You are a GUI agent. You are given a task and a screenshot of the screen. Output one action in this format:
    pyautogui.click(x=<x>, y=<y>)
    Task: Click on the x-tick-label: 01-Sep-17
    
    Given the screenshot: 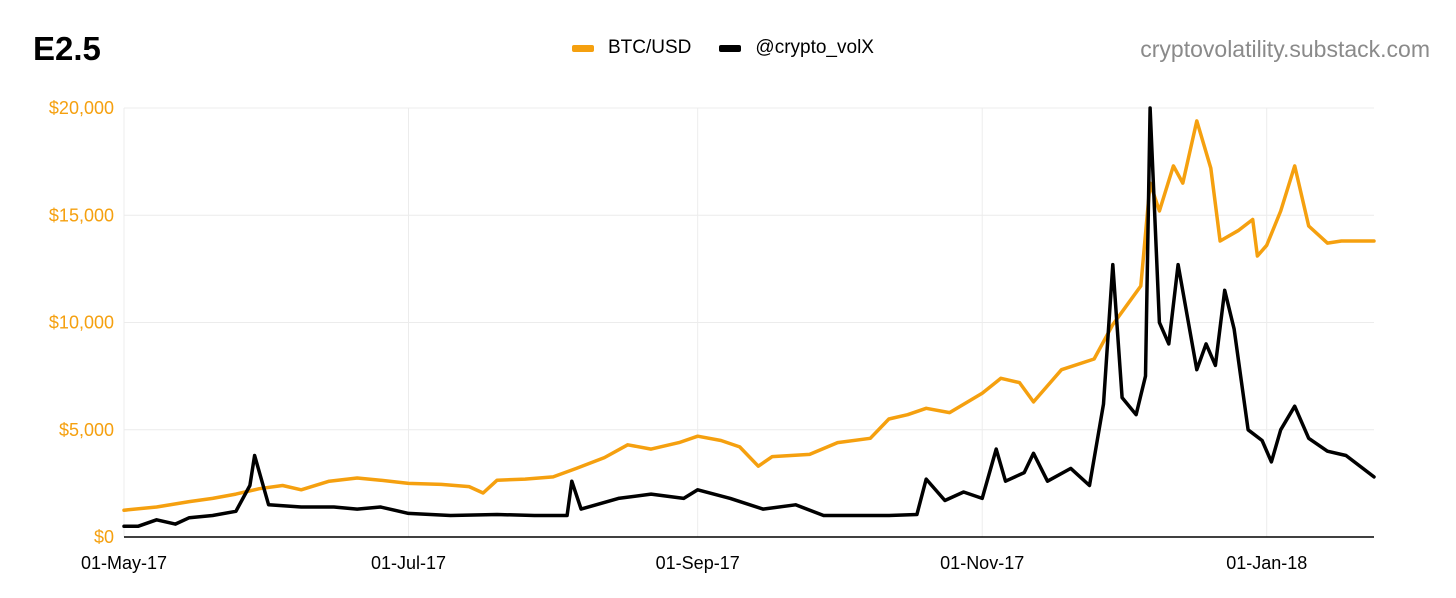 What is the action you would take?
    pyautogui.click(x=698, y=563)
    